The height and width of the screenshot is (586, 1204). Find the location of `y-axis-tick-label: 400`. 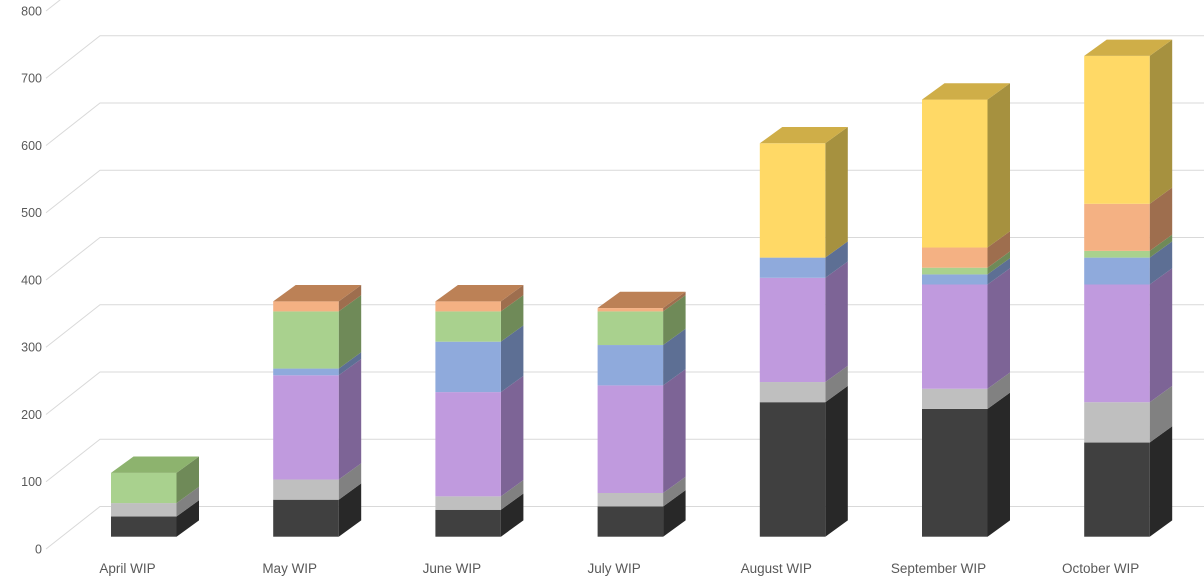

y-axis-tick-label: 400 is located at coordinates (31, 280).